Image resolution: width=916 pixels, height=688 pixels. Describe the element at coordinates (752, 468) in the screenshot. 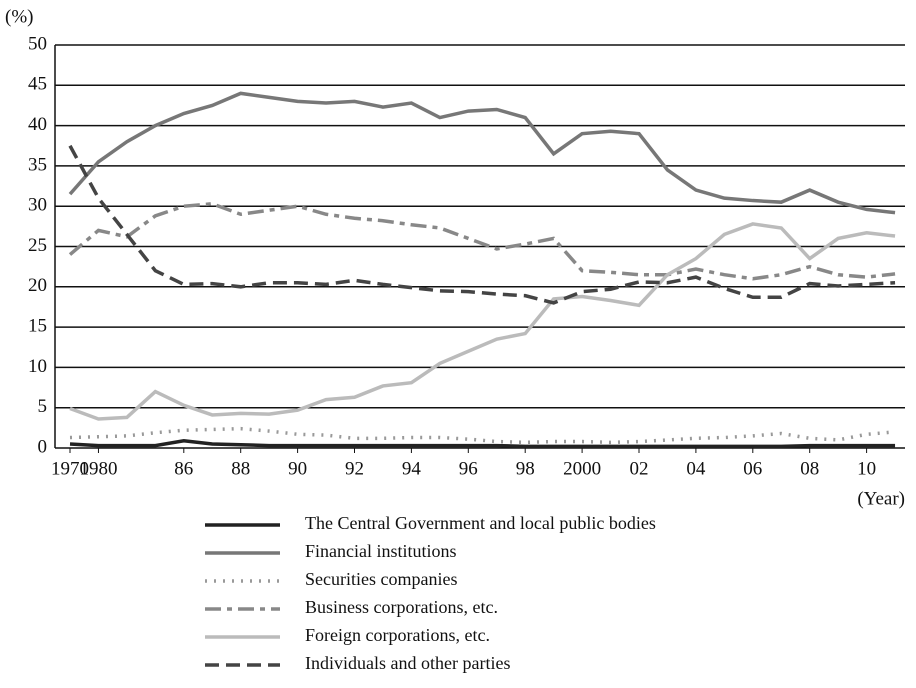

I see `x-tick-label: 06` at that location.